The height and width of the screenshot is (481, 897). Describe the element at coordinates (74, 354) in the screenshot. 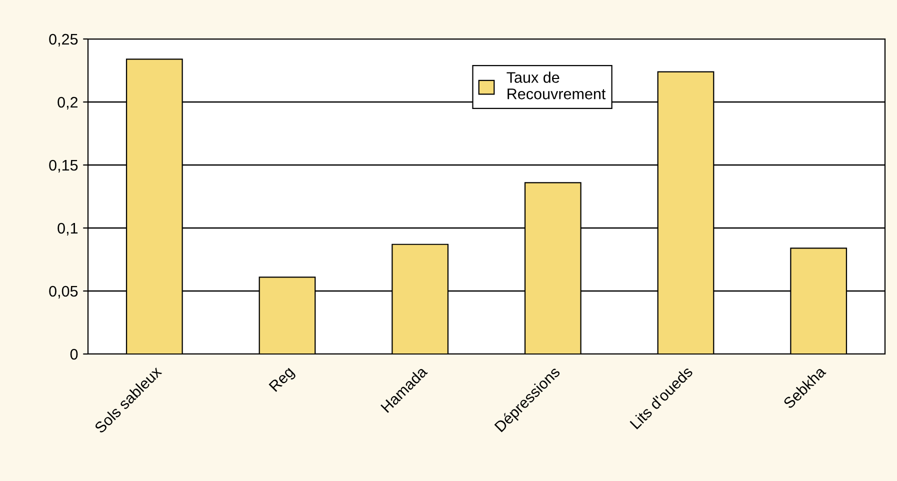

I see `y-tick-label: 0` at that location.